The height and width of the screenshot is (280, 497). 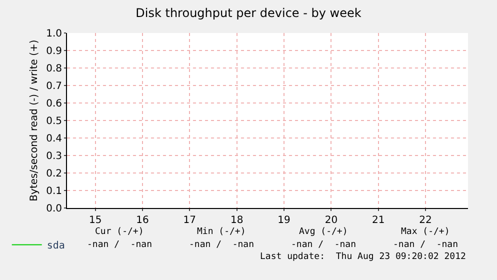 I want to click on x-tick-label: 22, so click(x=425, y=220).